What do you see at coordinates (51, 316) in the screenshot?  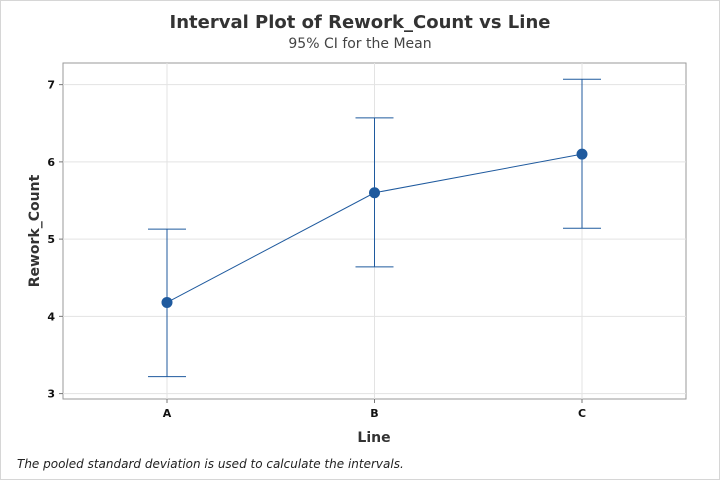 I see `y-tick-label: 4` at bounding box center [51, 316].